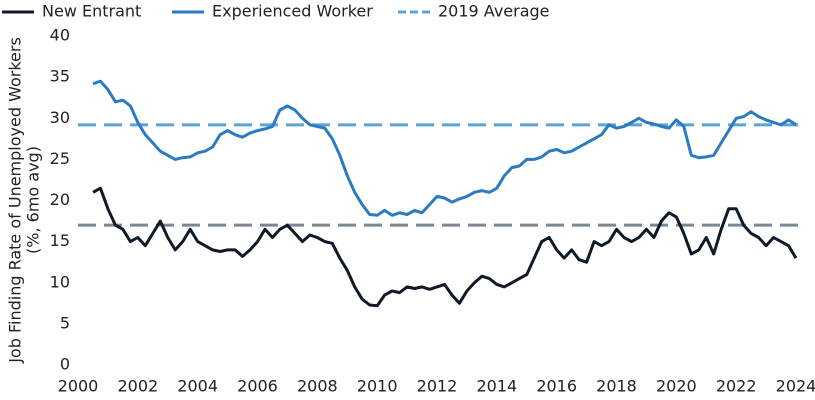 The height and width of the screenshot is (400, 815). Describe the element at coordinates (377, 386) in the screenshot. I see `x-tick-label: 2010` at that location.